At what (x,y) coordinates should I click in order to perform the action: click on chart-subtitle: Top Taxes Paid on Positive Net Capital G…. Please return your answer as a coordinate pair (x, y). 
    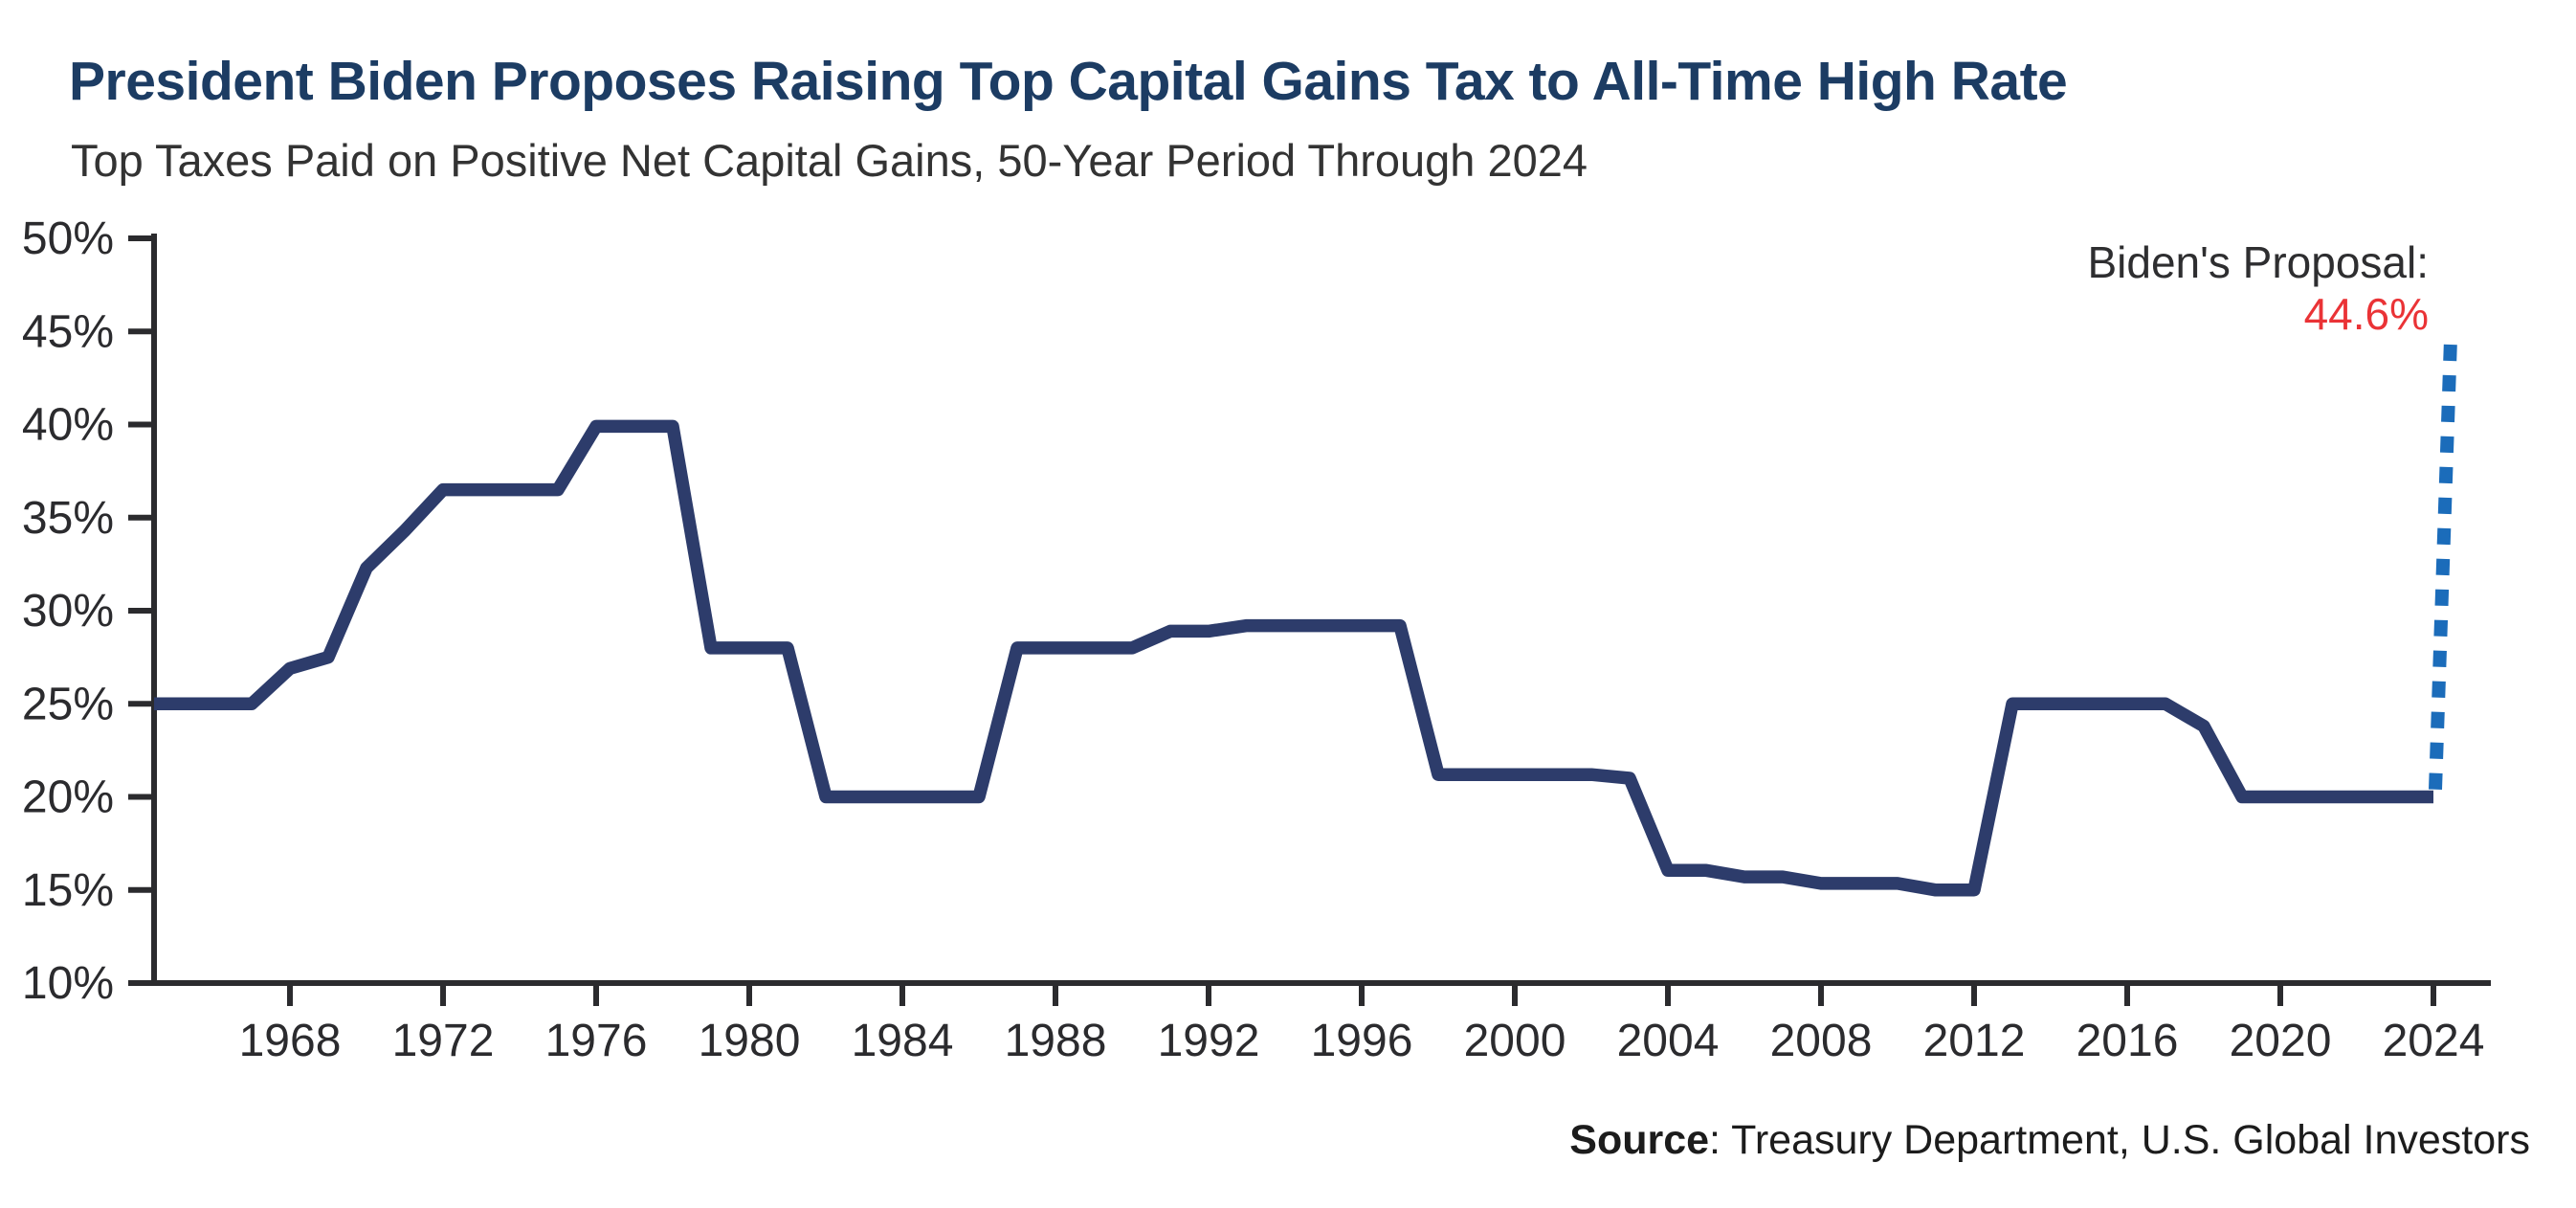
    Looking at the image, I should click on (829, 160).